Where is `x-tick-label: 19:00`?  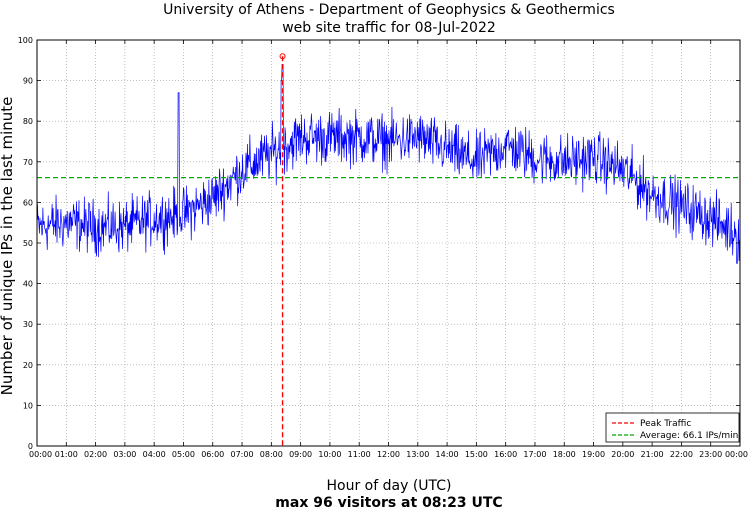
x-tick-label: 19:00 is located at coordinates (593, 454).